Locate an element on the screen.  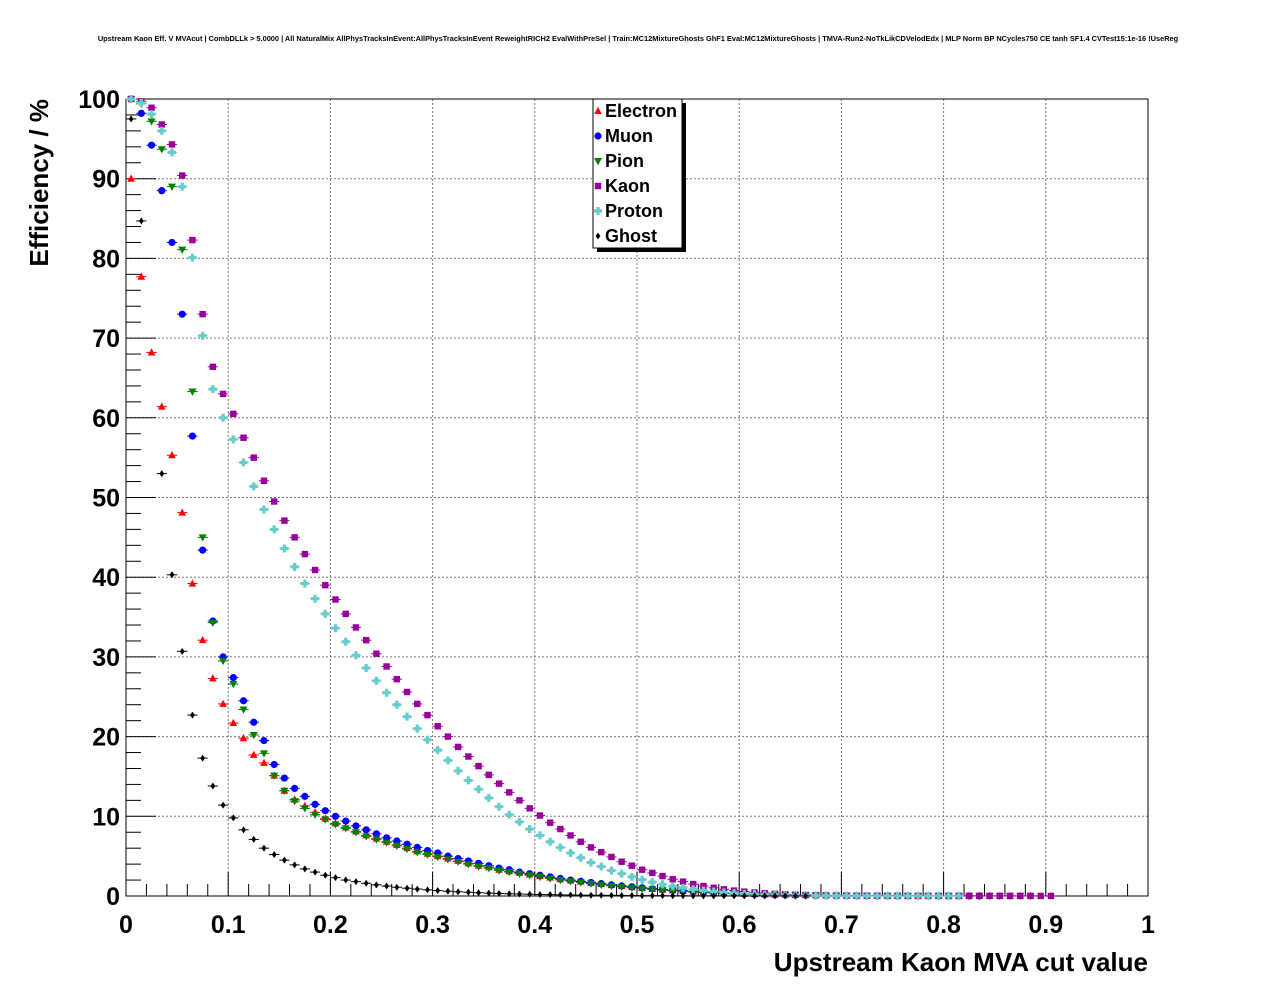
y-tick-label: 80 is located at coordinates (106, 259).